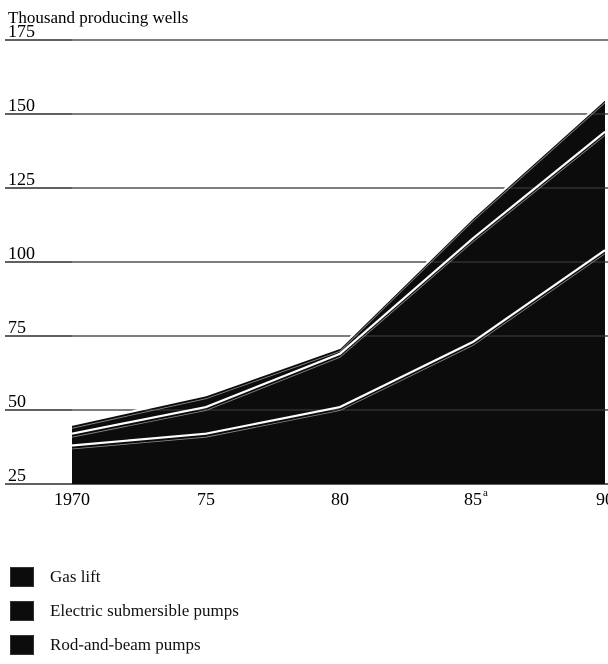  I want to click on y-tick-label: 75, so click(17, 327).